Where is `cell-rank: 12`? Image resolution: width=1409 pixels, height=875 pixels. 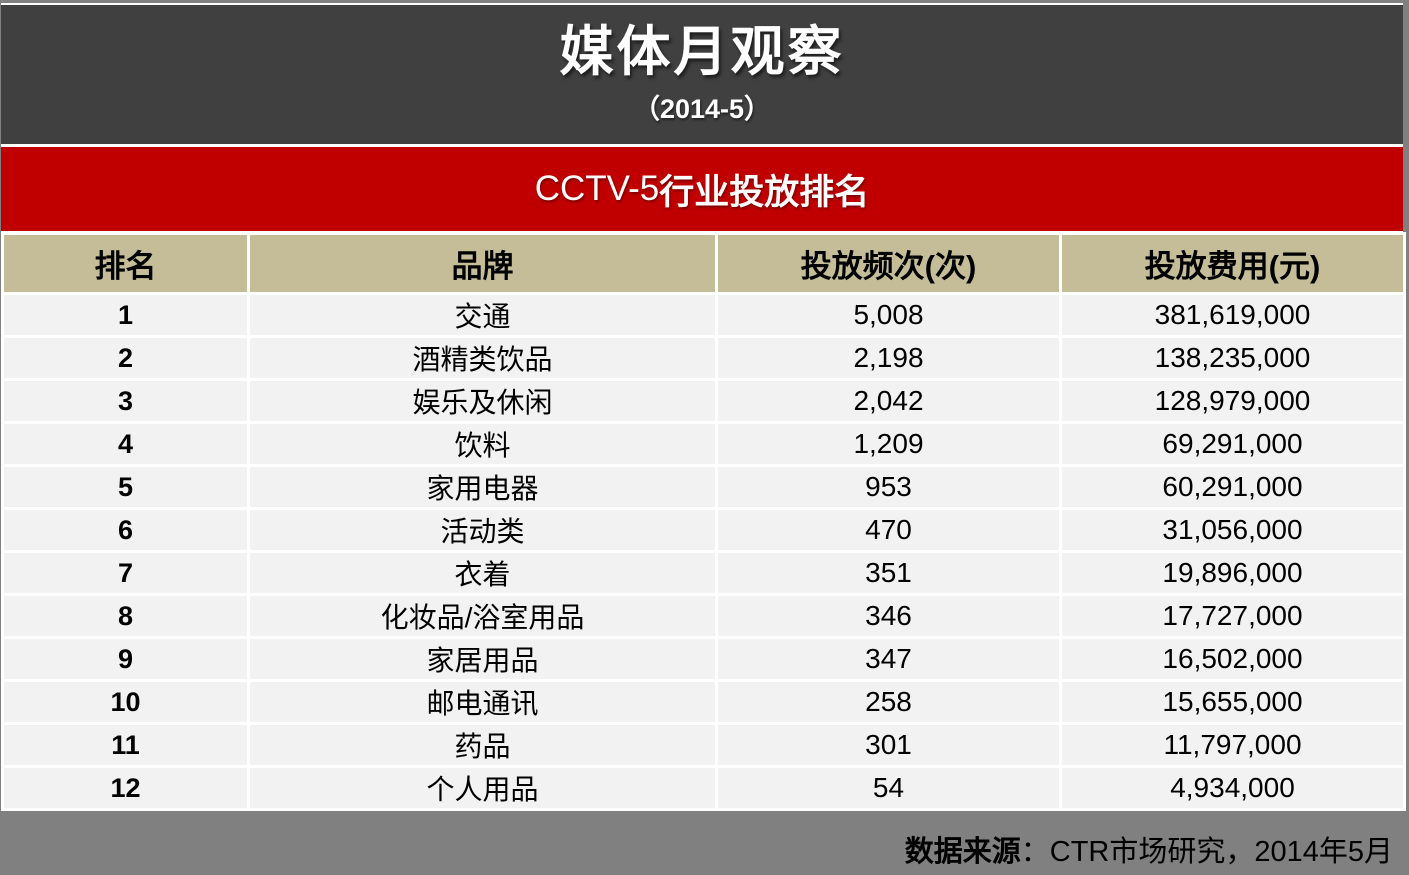 cell-rank: 12 is located at coordinates (125, 788).